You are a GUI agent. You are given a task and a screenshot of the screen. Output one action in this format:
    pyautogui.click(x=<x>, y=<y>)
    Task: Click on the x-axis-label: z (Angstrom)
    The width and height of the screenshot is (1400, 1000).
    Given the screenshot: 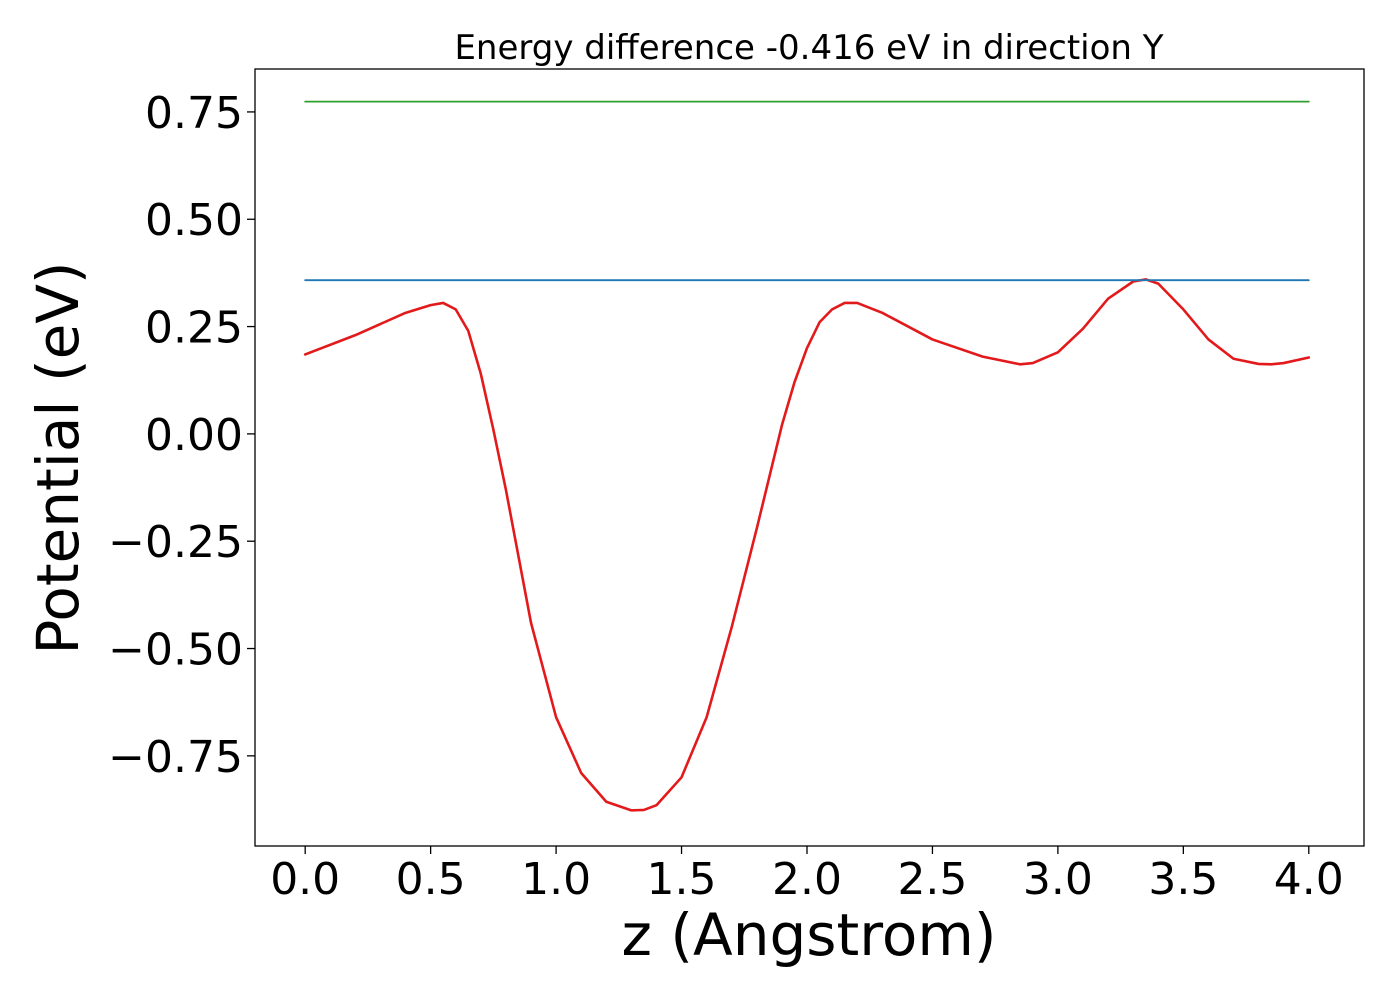 What is the action you would take?
    pyautogui.click(x=809, y=935)
    